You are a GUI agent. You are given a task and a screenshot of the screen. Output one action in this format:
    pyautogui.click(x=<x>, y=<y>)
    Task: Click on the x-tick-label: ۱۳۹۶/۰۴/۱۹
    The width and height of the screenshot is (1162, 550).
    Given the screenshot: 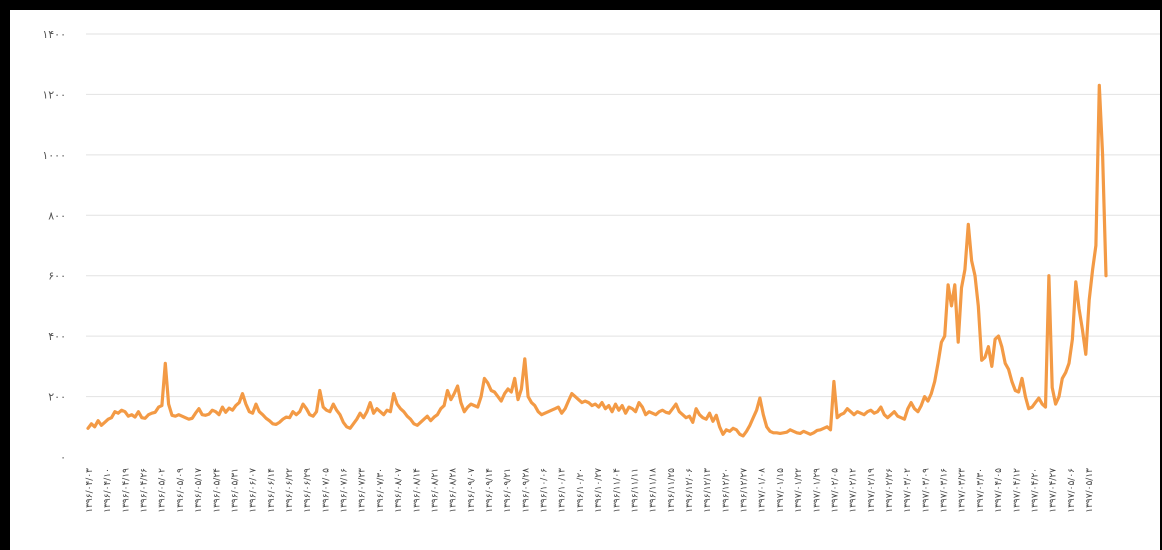 What is the action you would take?
    pyautogui.click(x=126, y=490)
    